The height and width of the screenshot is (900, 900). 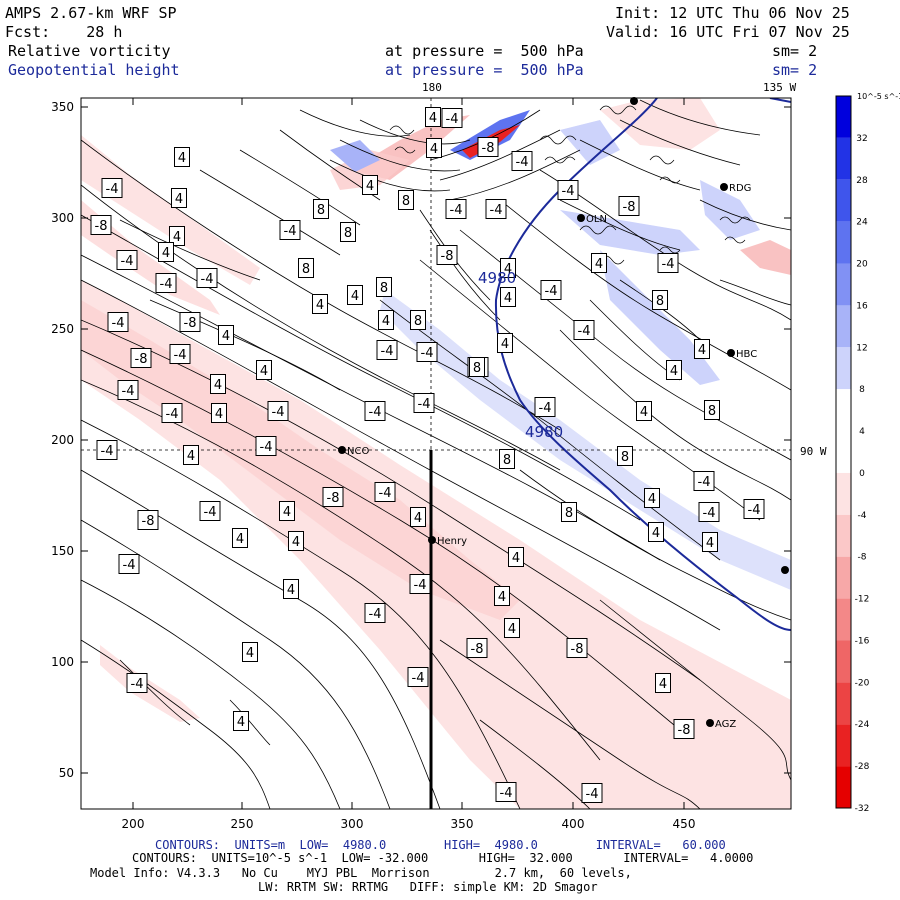 I want to click on station-label: OLN, so click(x=596, y=219).